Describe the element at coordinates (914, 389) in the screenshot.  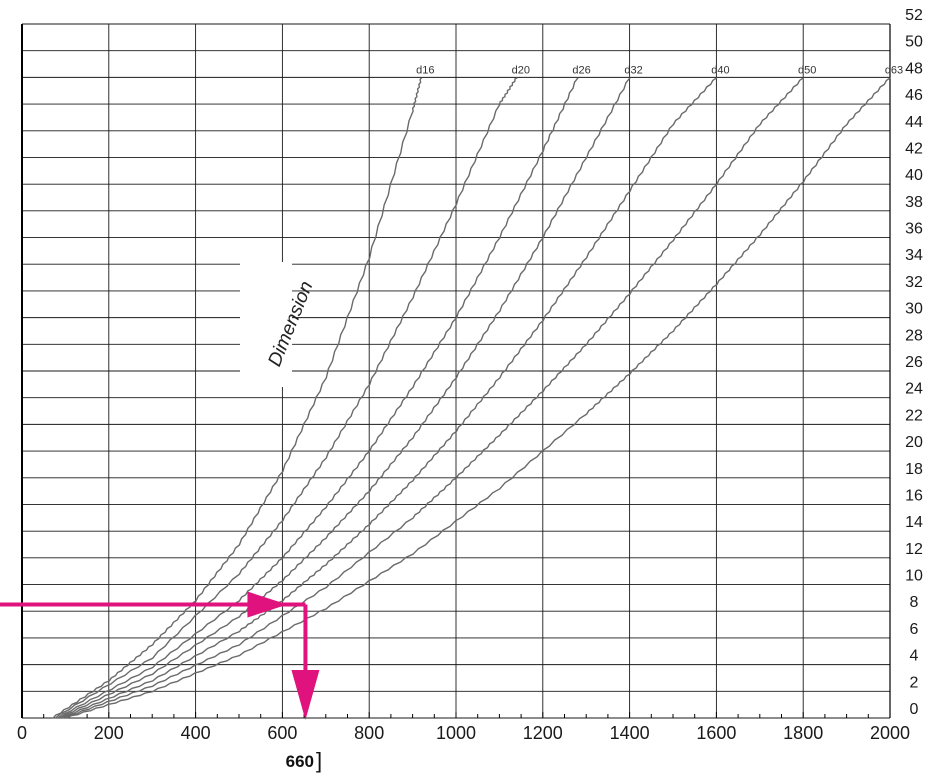
I see `y-tick-label: 24` at that location.